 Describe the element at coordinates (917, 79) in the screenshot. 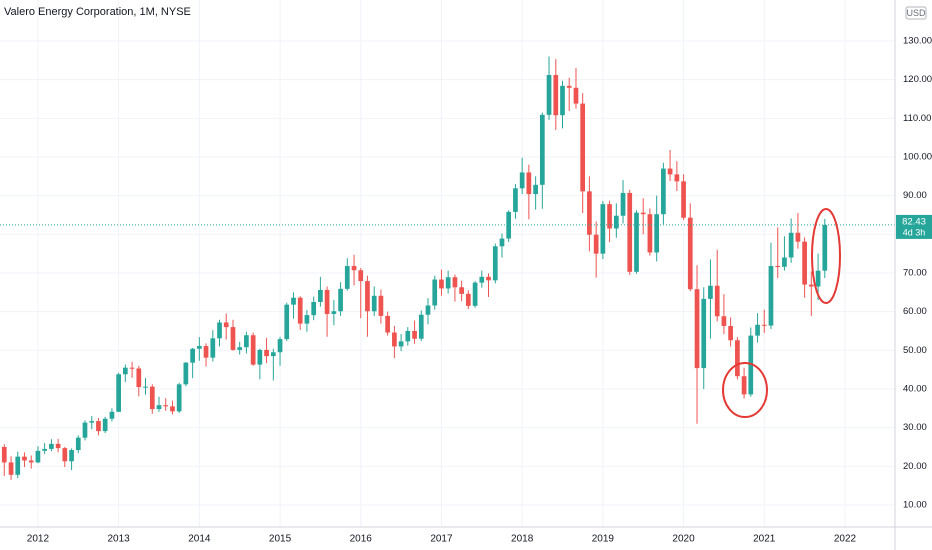

I see `y-tick-label: 120.00` at that location.